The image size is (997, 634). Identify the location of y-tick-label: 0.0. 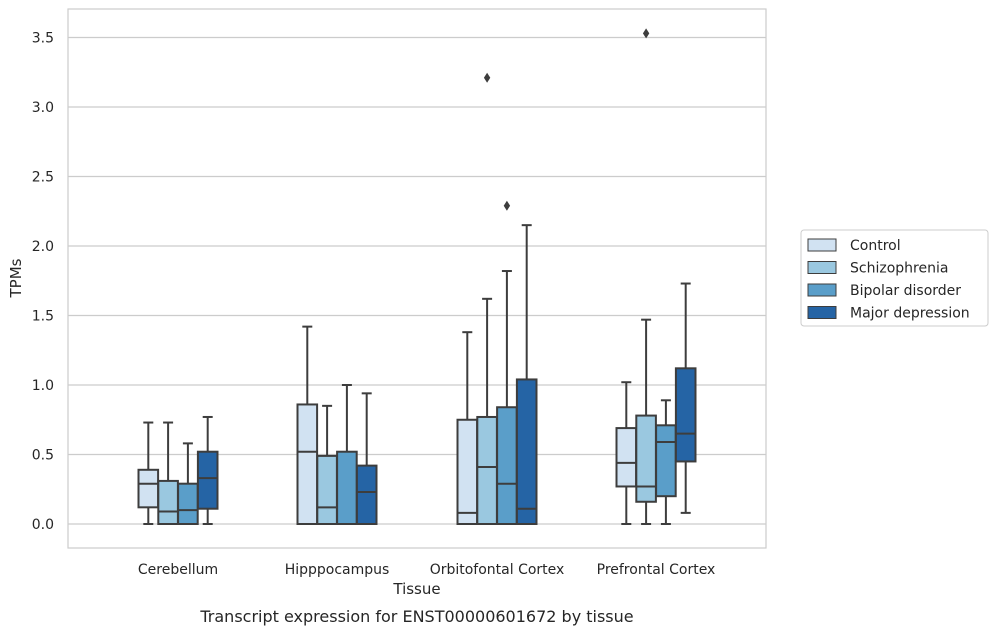
(43, 525).